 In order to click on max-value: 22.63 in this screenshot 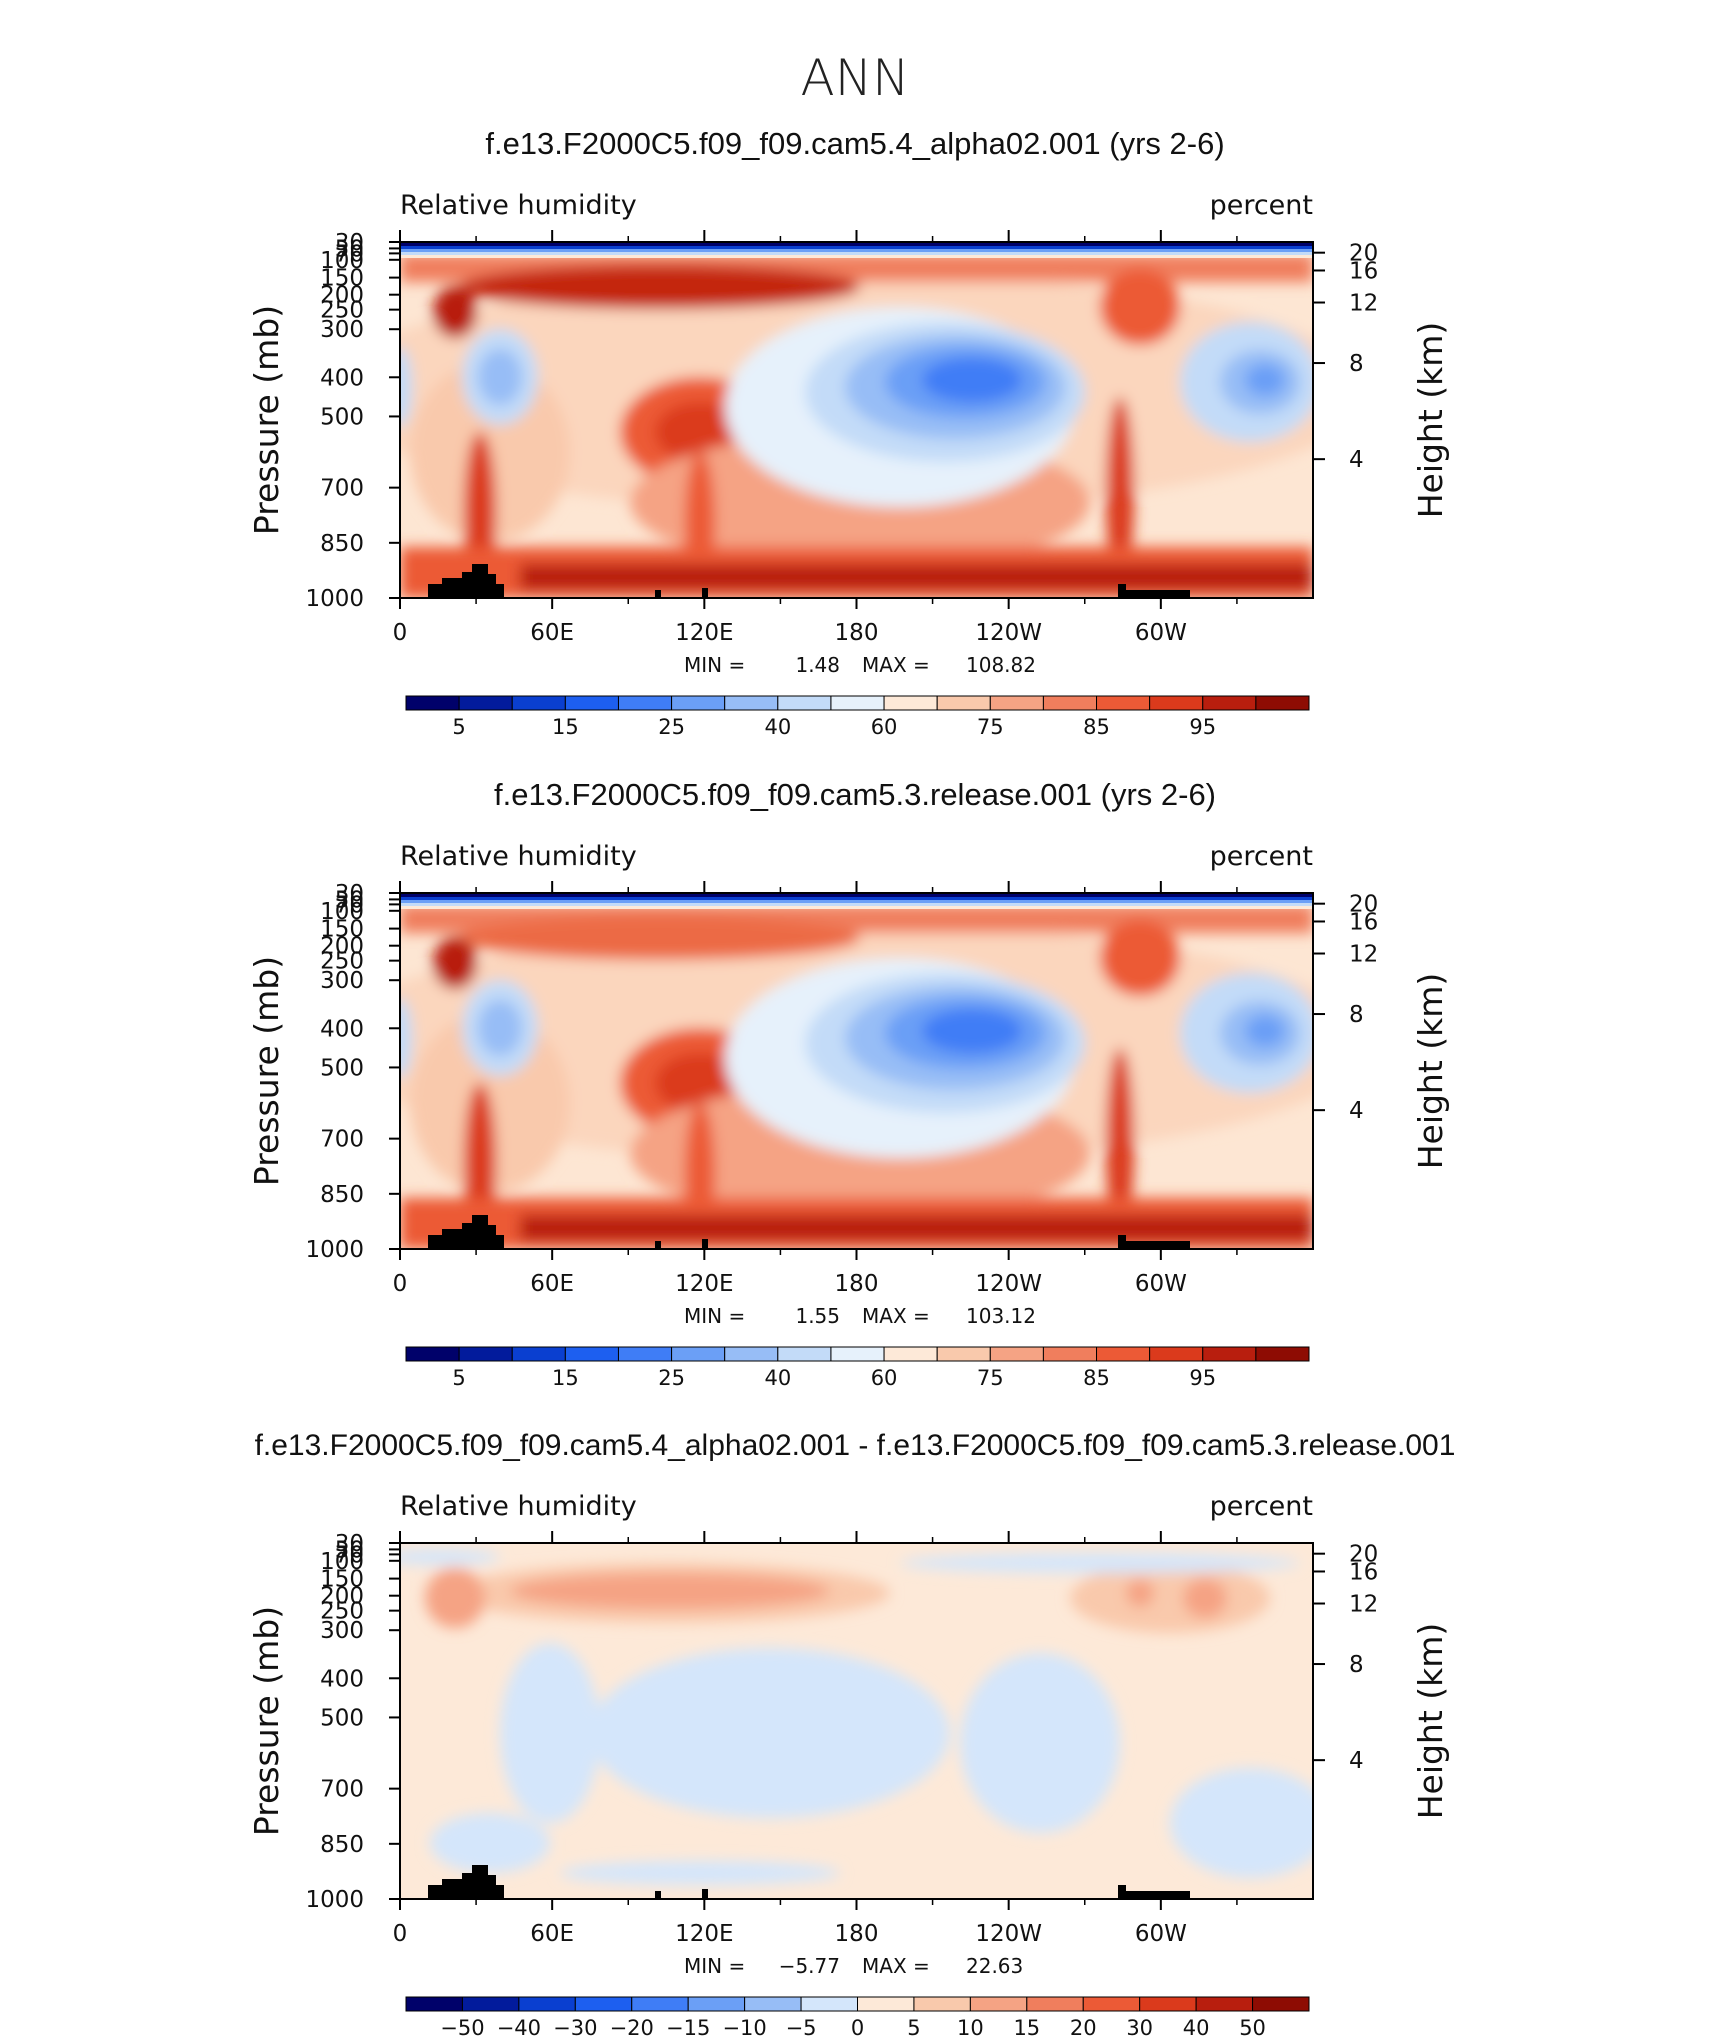, I will do `click(994, 1966)`.